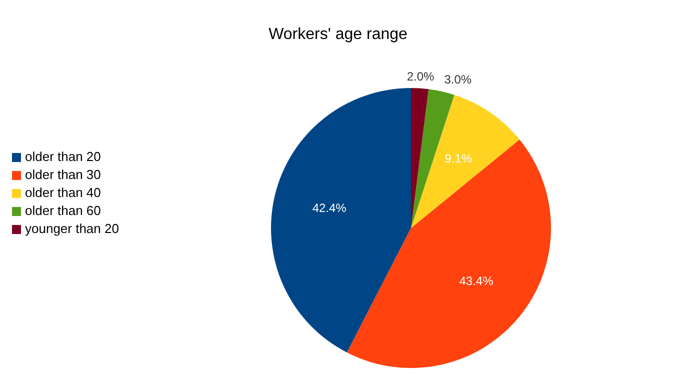 The width and height of the screenshot is (678, 384). I want to click on data-label: 42.4%, so click(329, 208).